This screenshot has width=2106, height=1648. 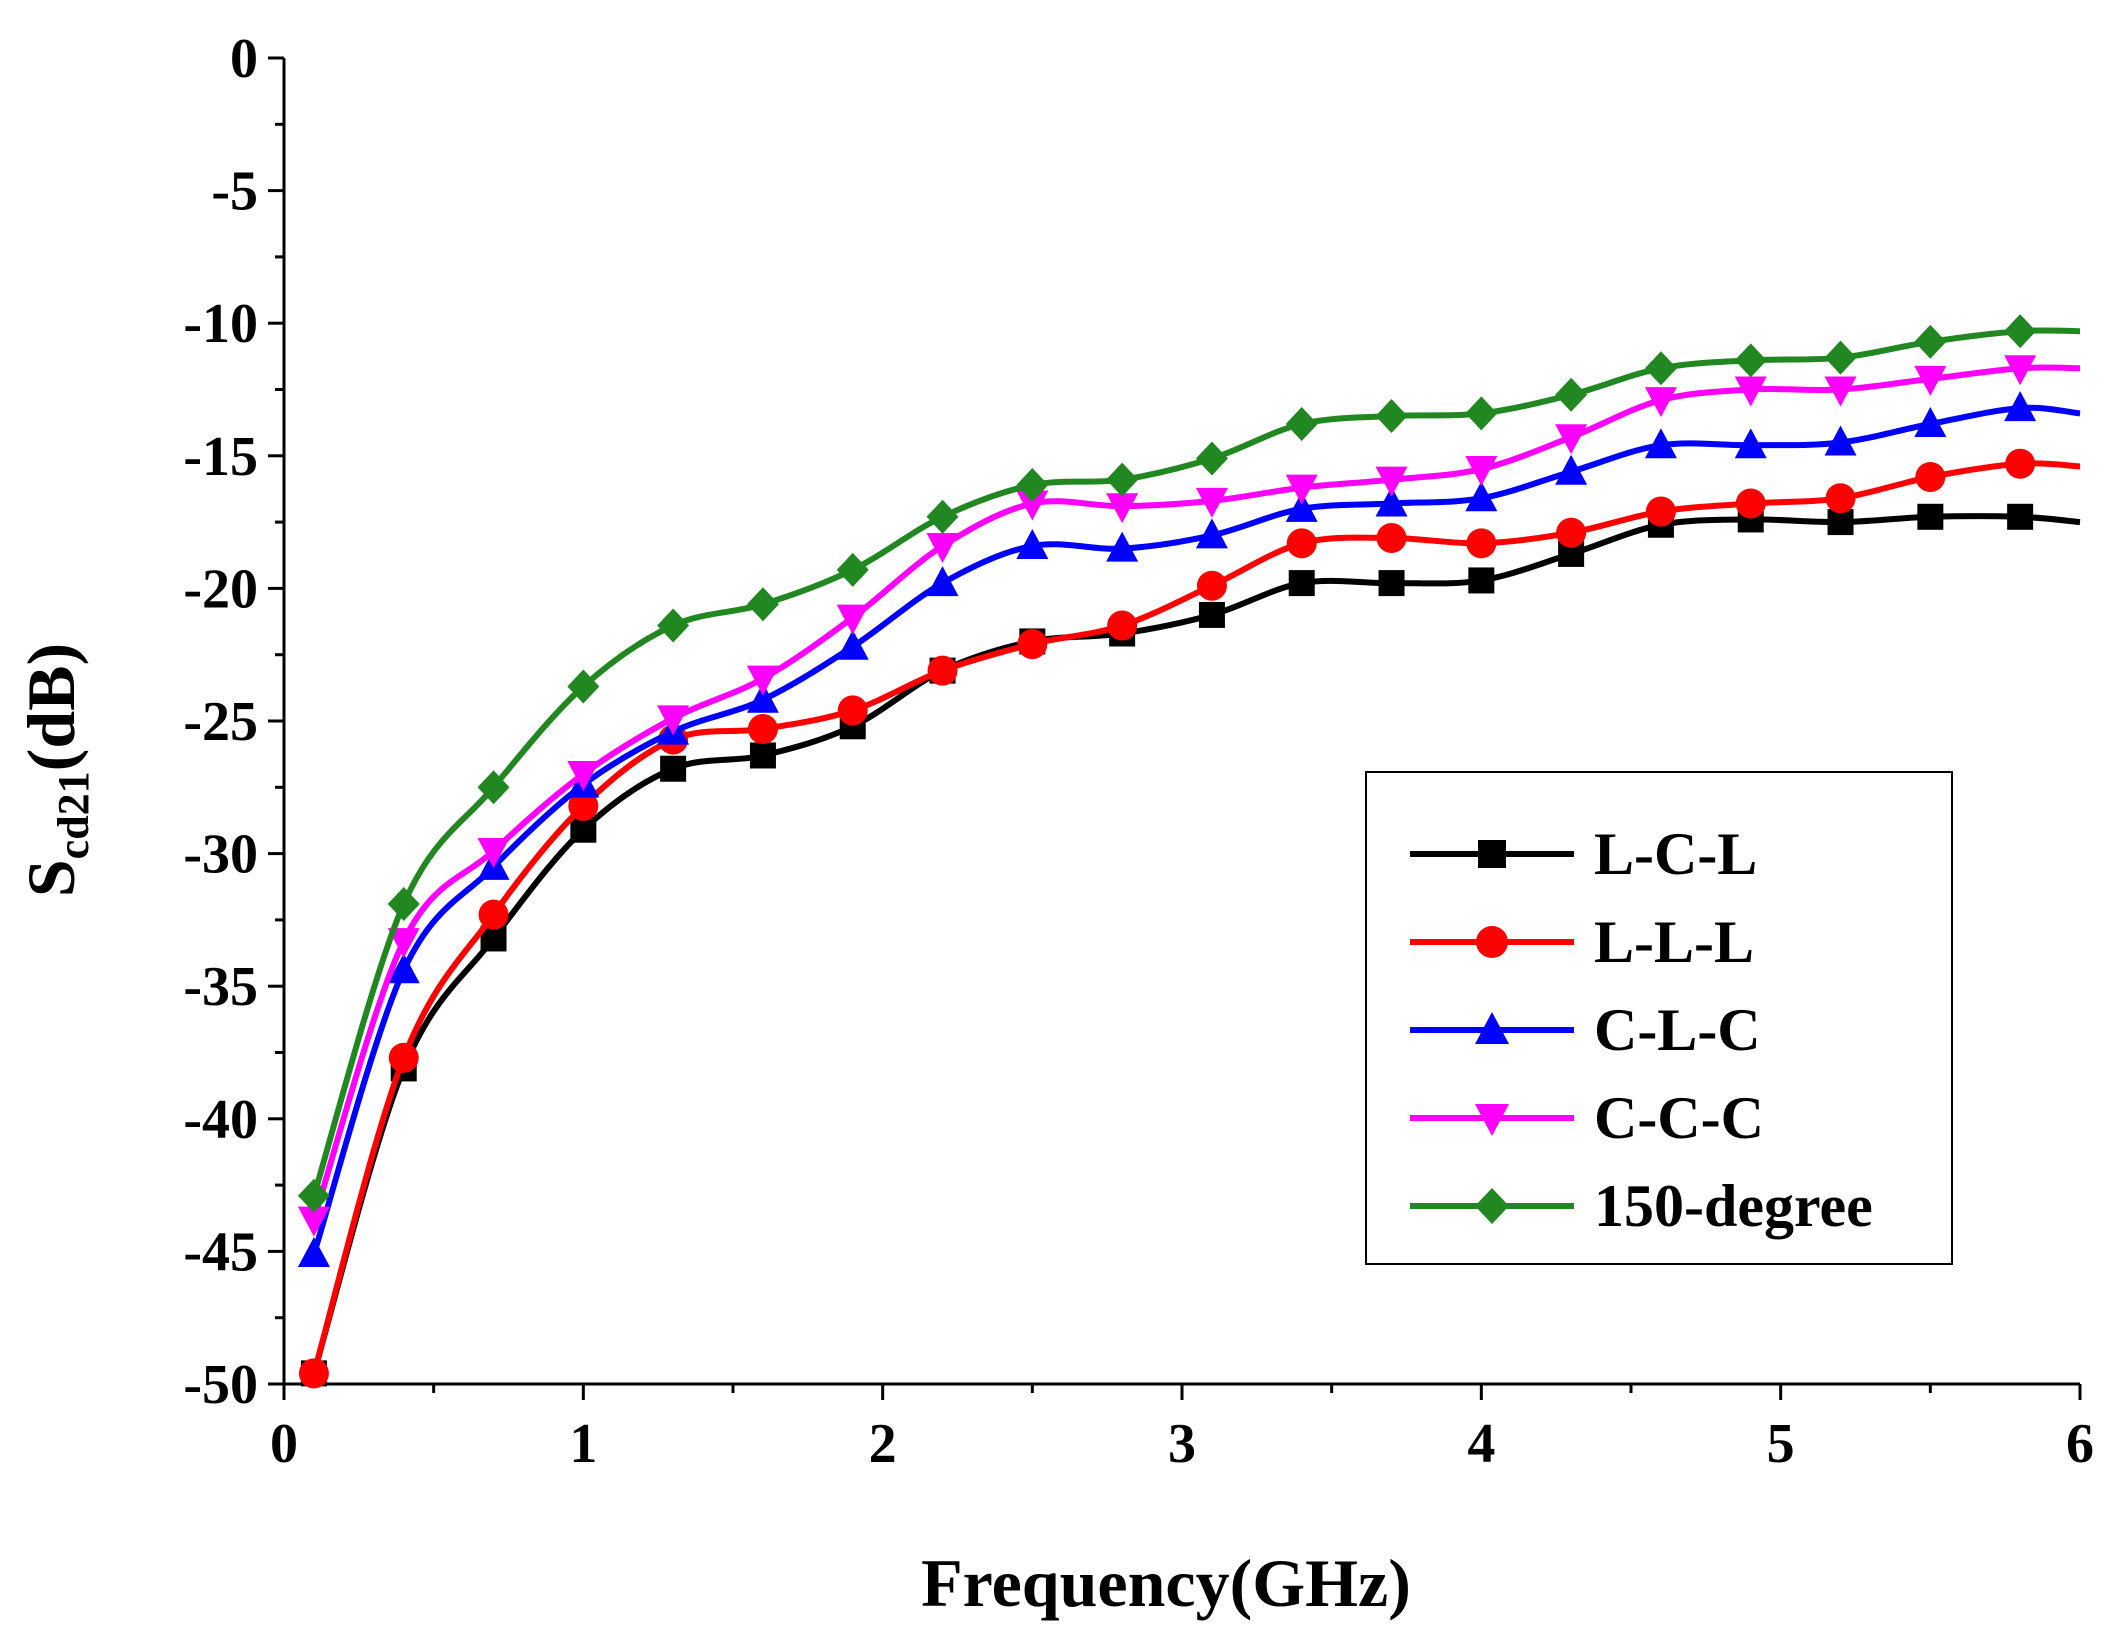 What do you see at coordinates (220, 987) in the screenshot?
I see `y-tick-label: -35` at bounding box center [220, 987].